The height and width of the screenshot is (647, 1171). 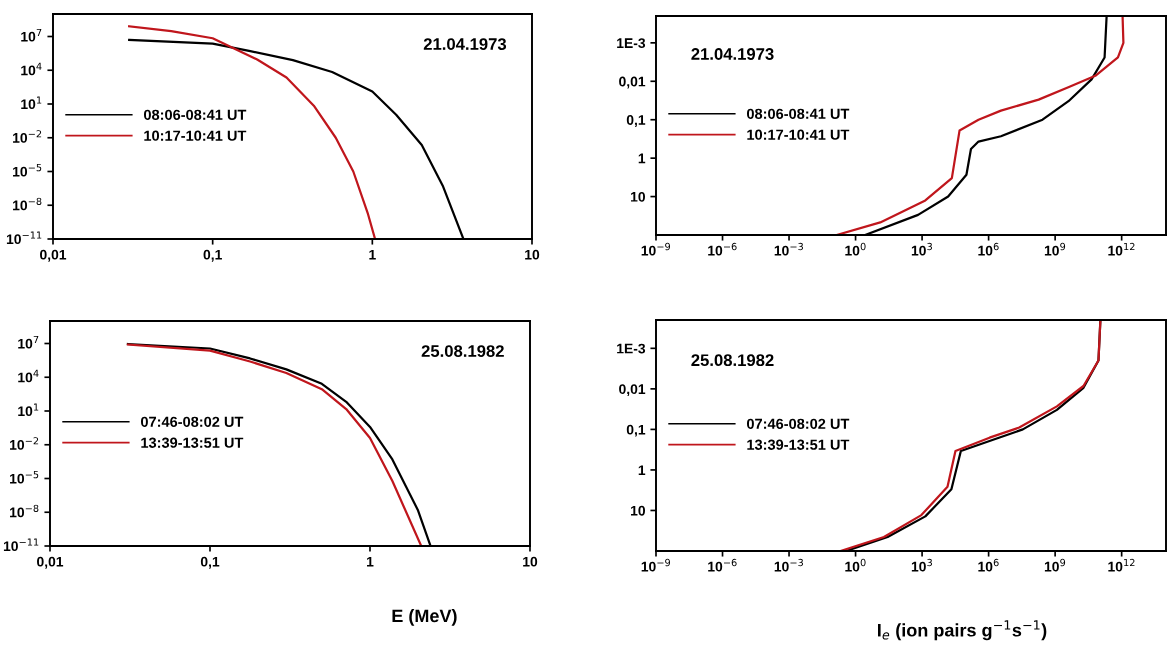 I want to click on x-axis-title: E (MeV), so click(x=424, y=617).